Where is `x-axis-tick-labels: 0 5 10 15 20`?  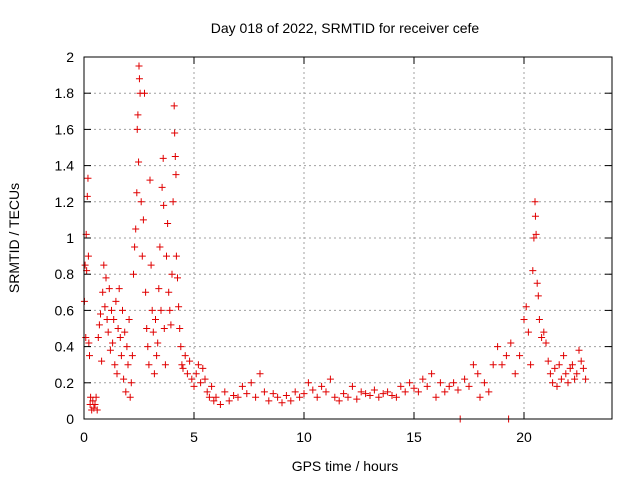 x-axis-tick-labels: 0 5 10 15 20 is located at coordinates (306, 437).